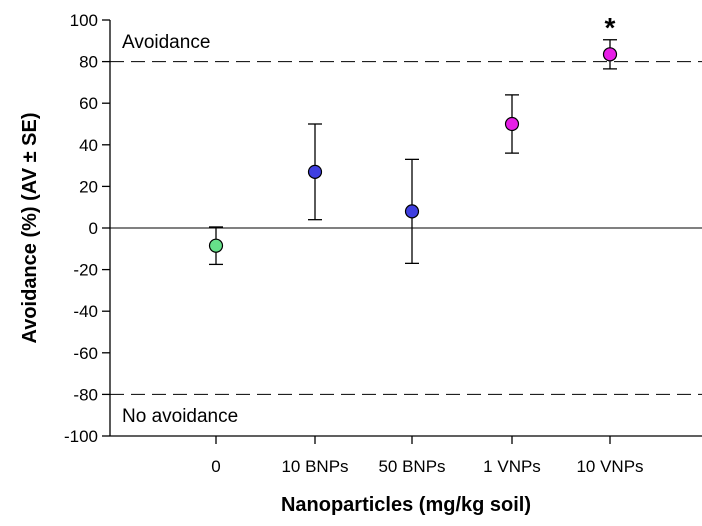 This screenshot has height=526, width=702. Describe the element at coordinates (180, 416) in the screenshot. I see `annotation-no-avoidance: No avoidance` at that location.